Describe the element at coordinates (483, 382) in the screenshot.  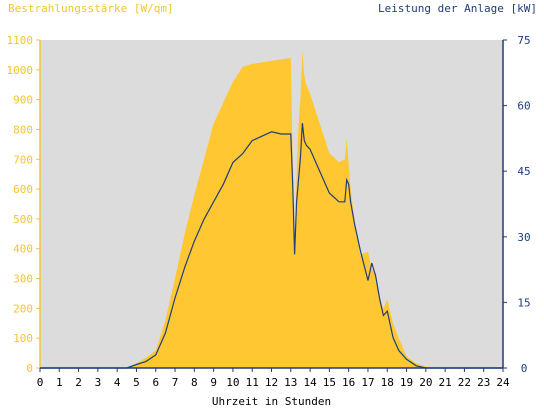
I see `x-tick-label: 23` at that location.